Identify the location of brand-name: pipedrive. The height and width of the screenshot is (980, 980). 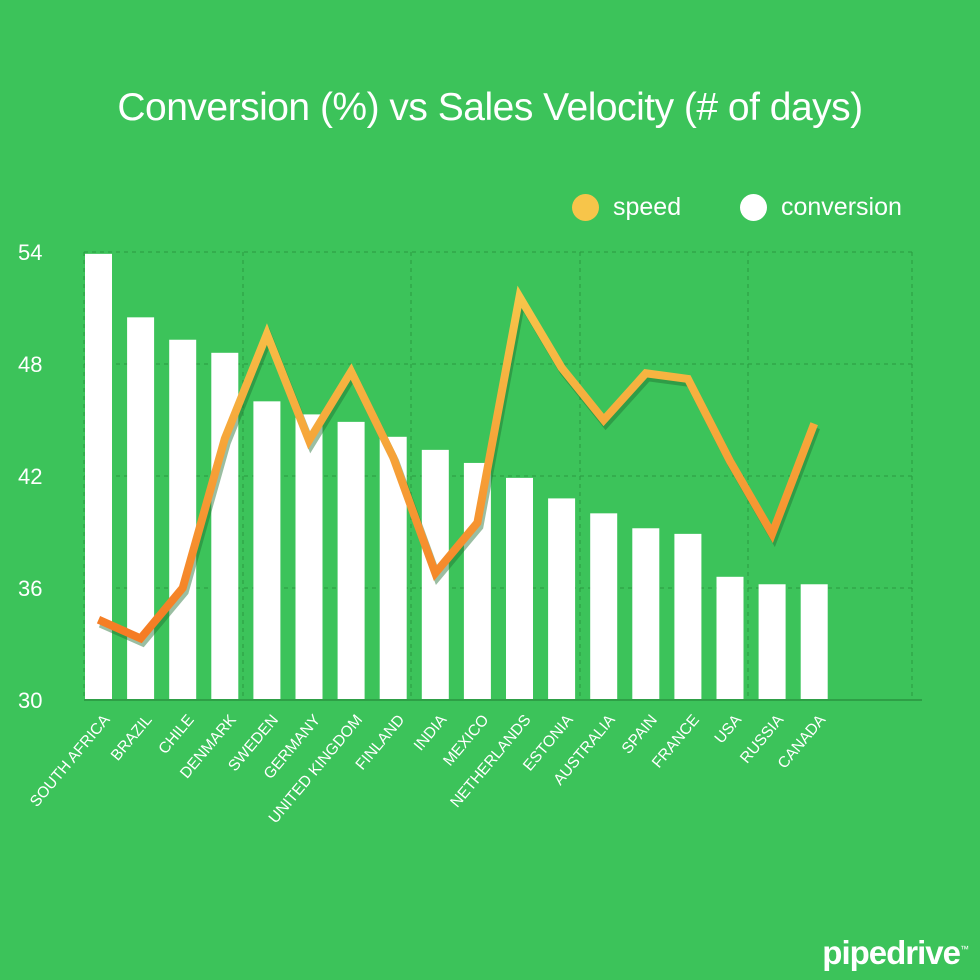
(891, 952).